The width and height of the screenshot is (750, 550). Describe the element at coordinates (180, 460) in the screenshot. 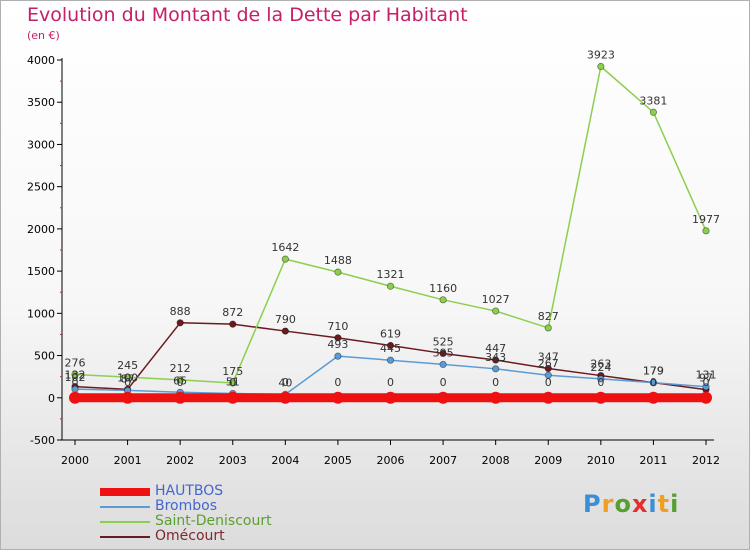

I see `x-tick-label: 2002` at that location.